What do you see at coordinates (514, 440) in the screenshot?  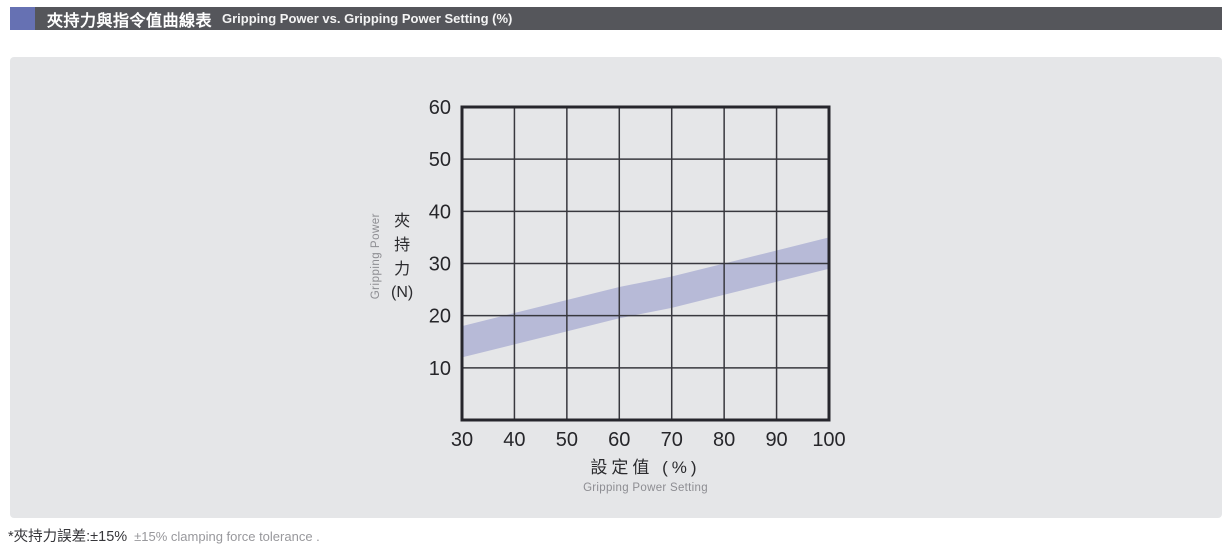 I see `x-tick-label: 40` at bounding box center [514, 440].